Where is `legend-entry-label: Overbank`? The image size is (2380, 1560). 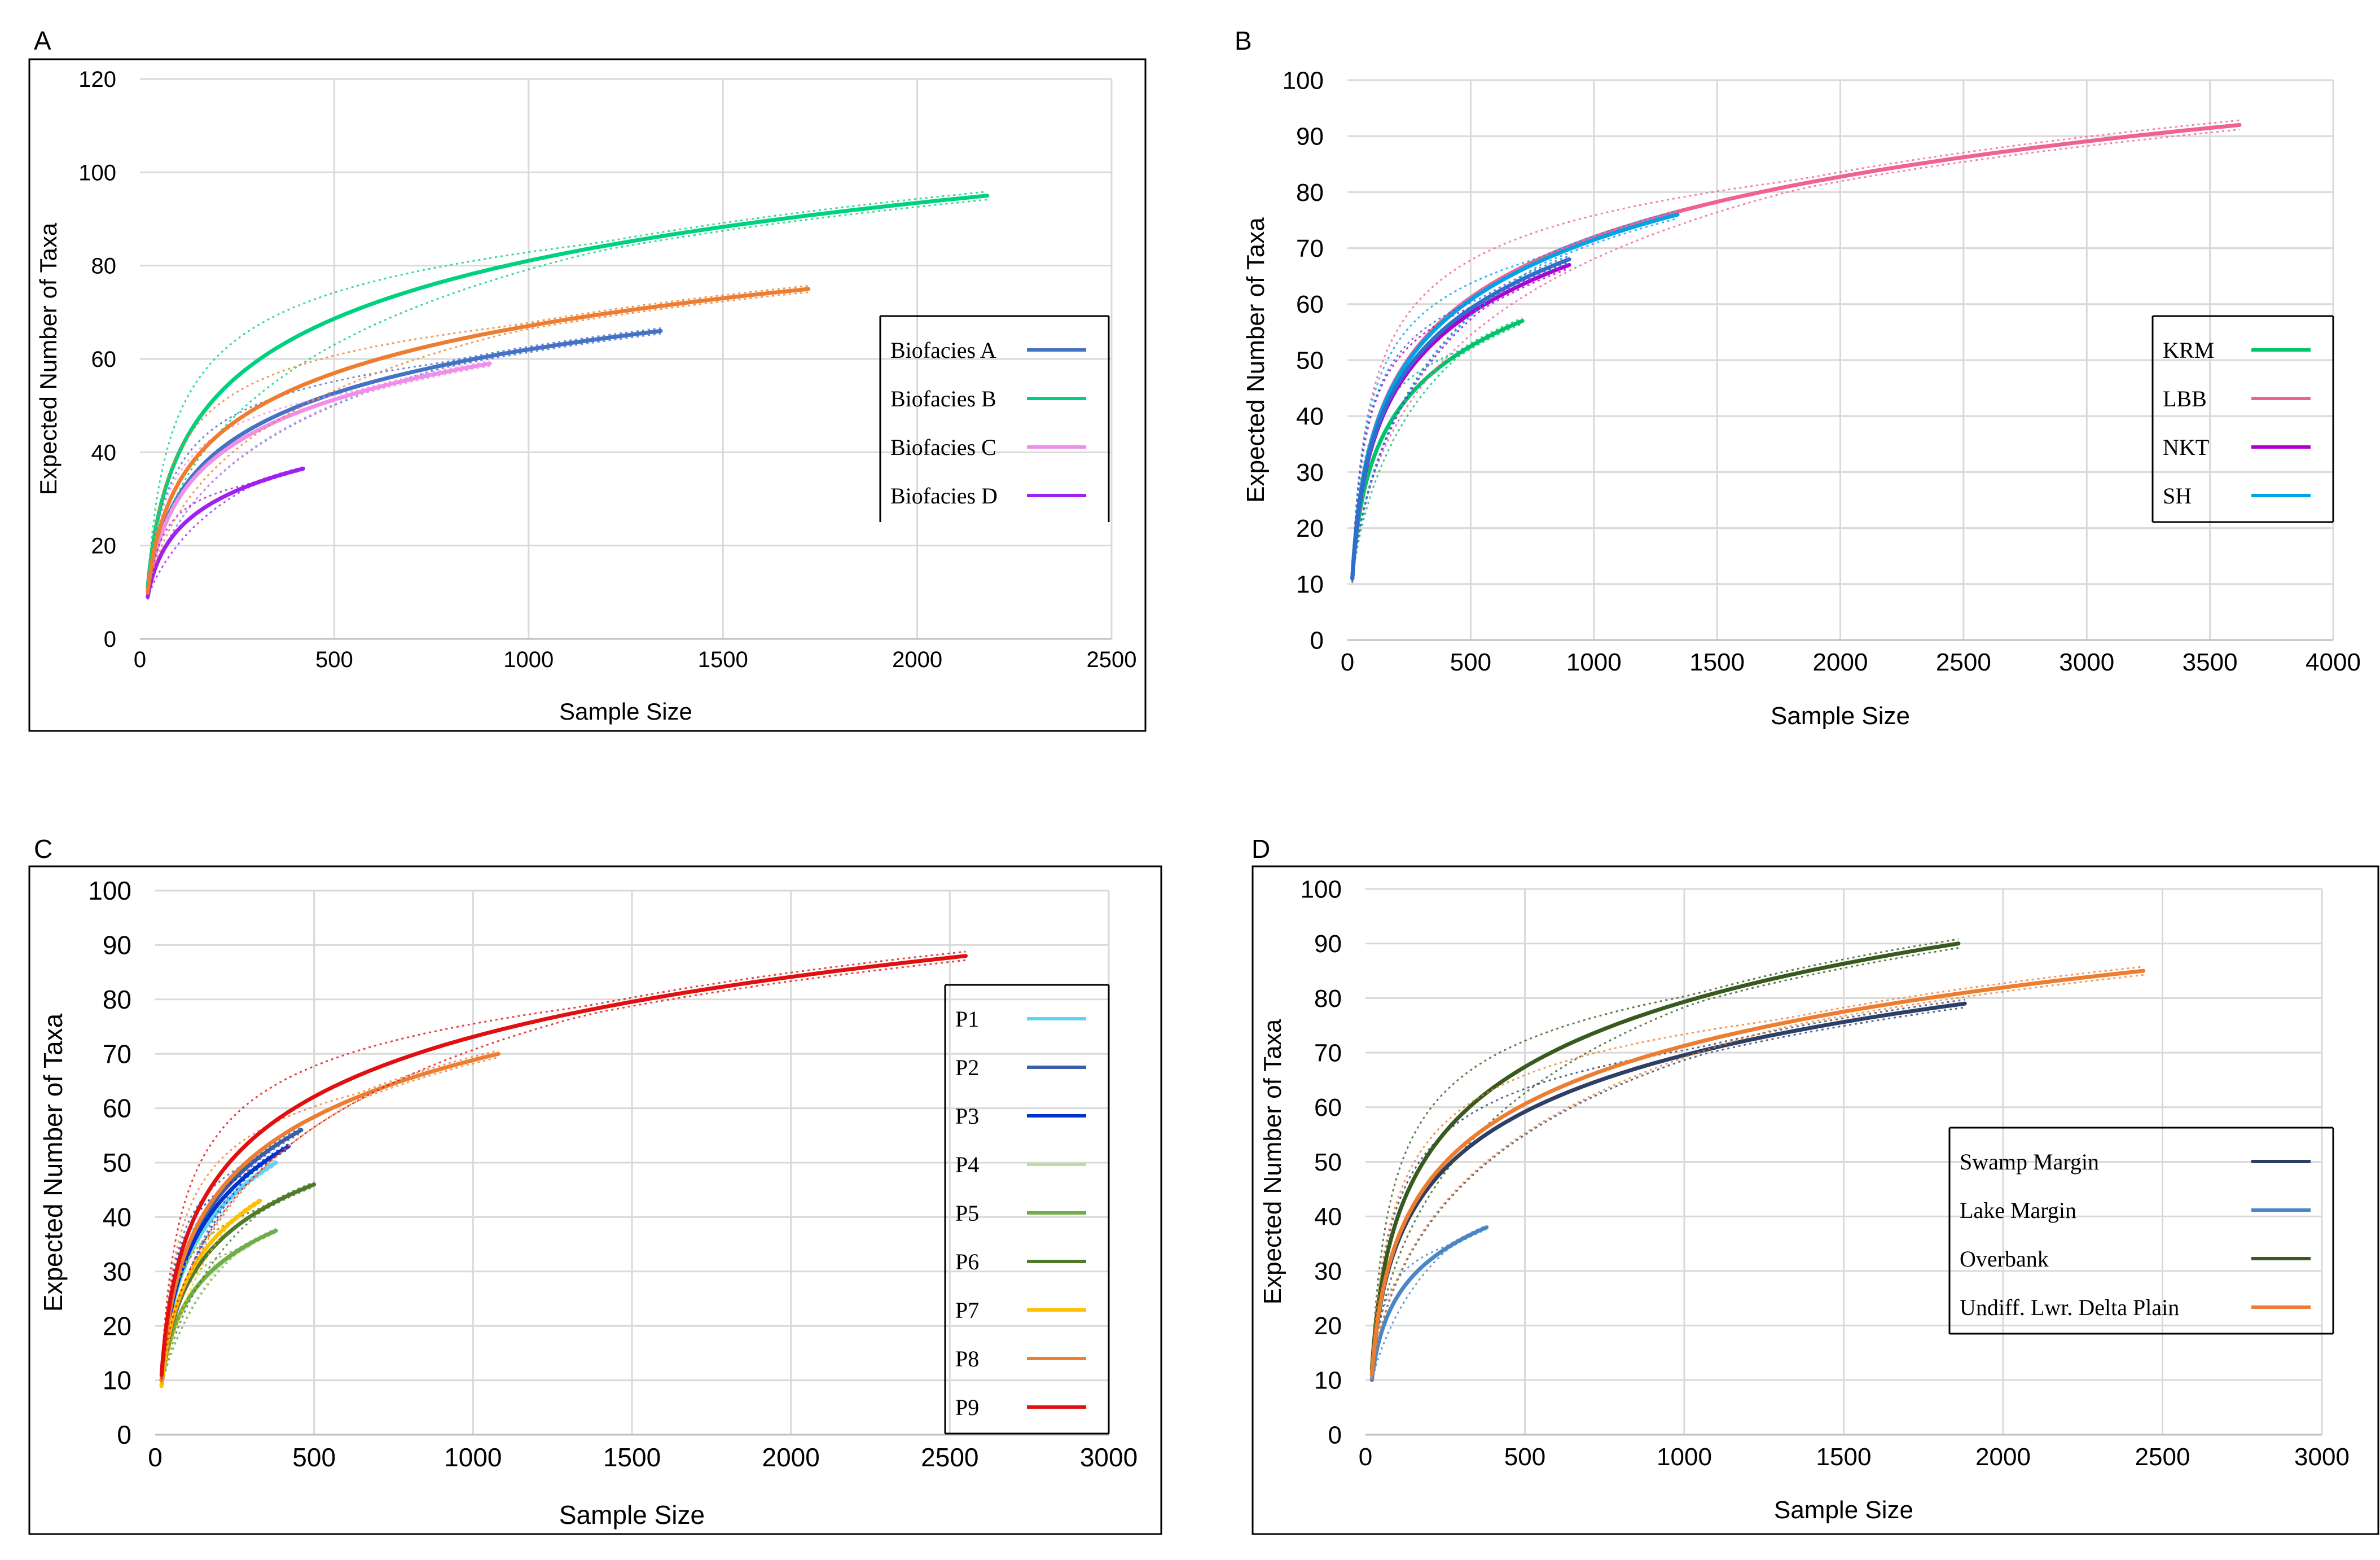
legend-entry-label: Overbank is located at coordinates (2004, 1259).